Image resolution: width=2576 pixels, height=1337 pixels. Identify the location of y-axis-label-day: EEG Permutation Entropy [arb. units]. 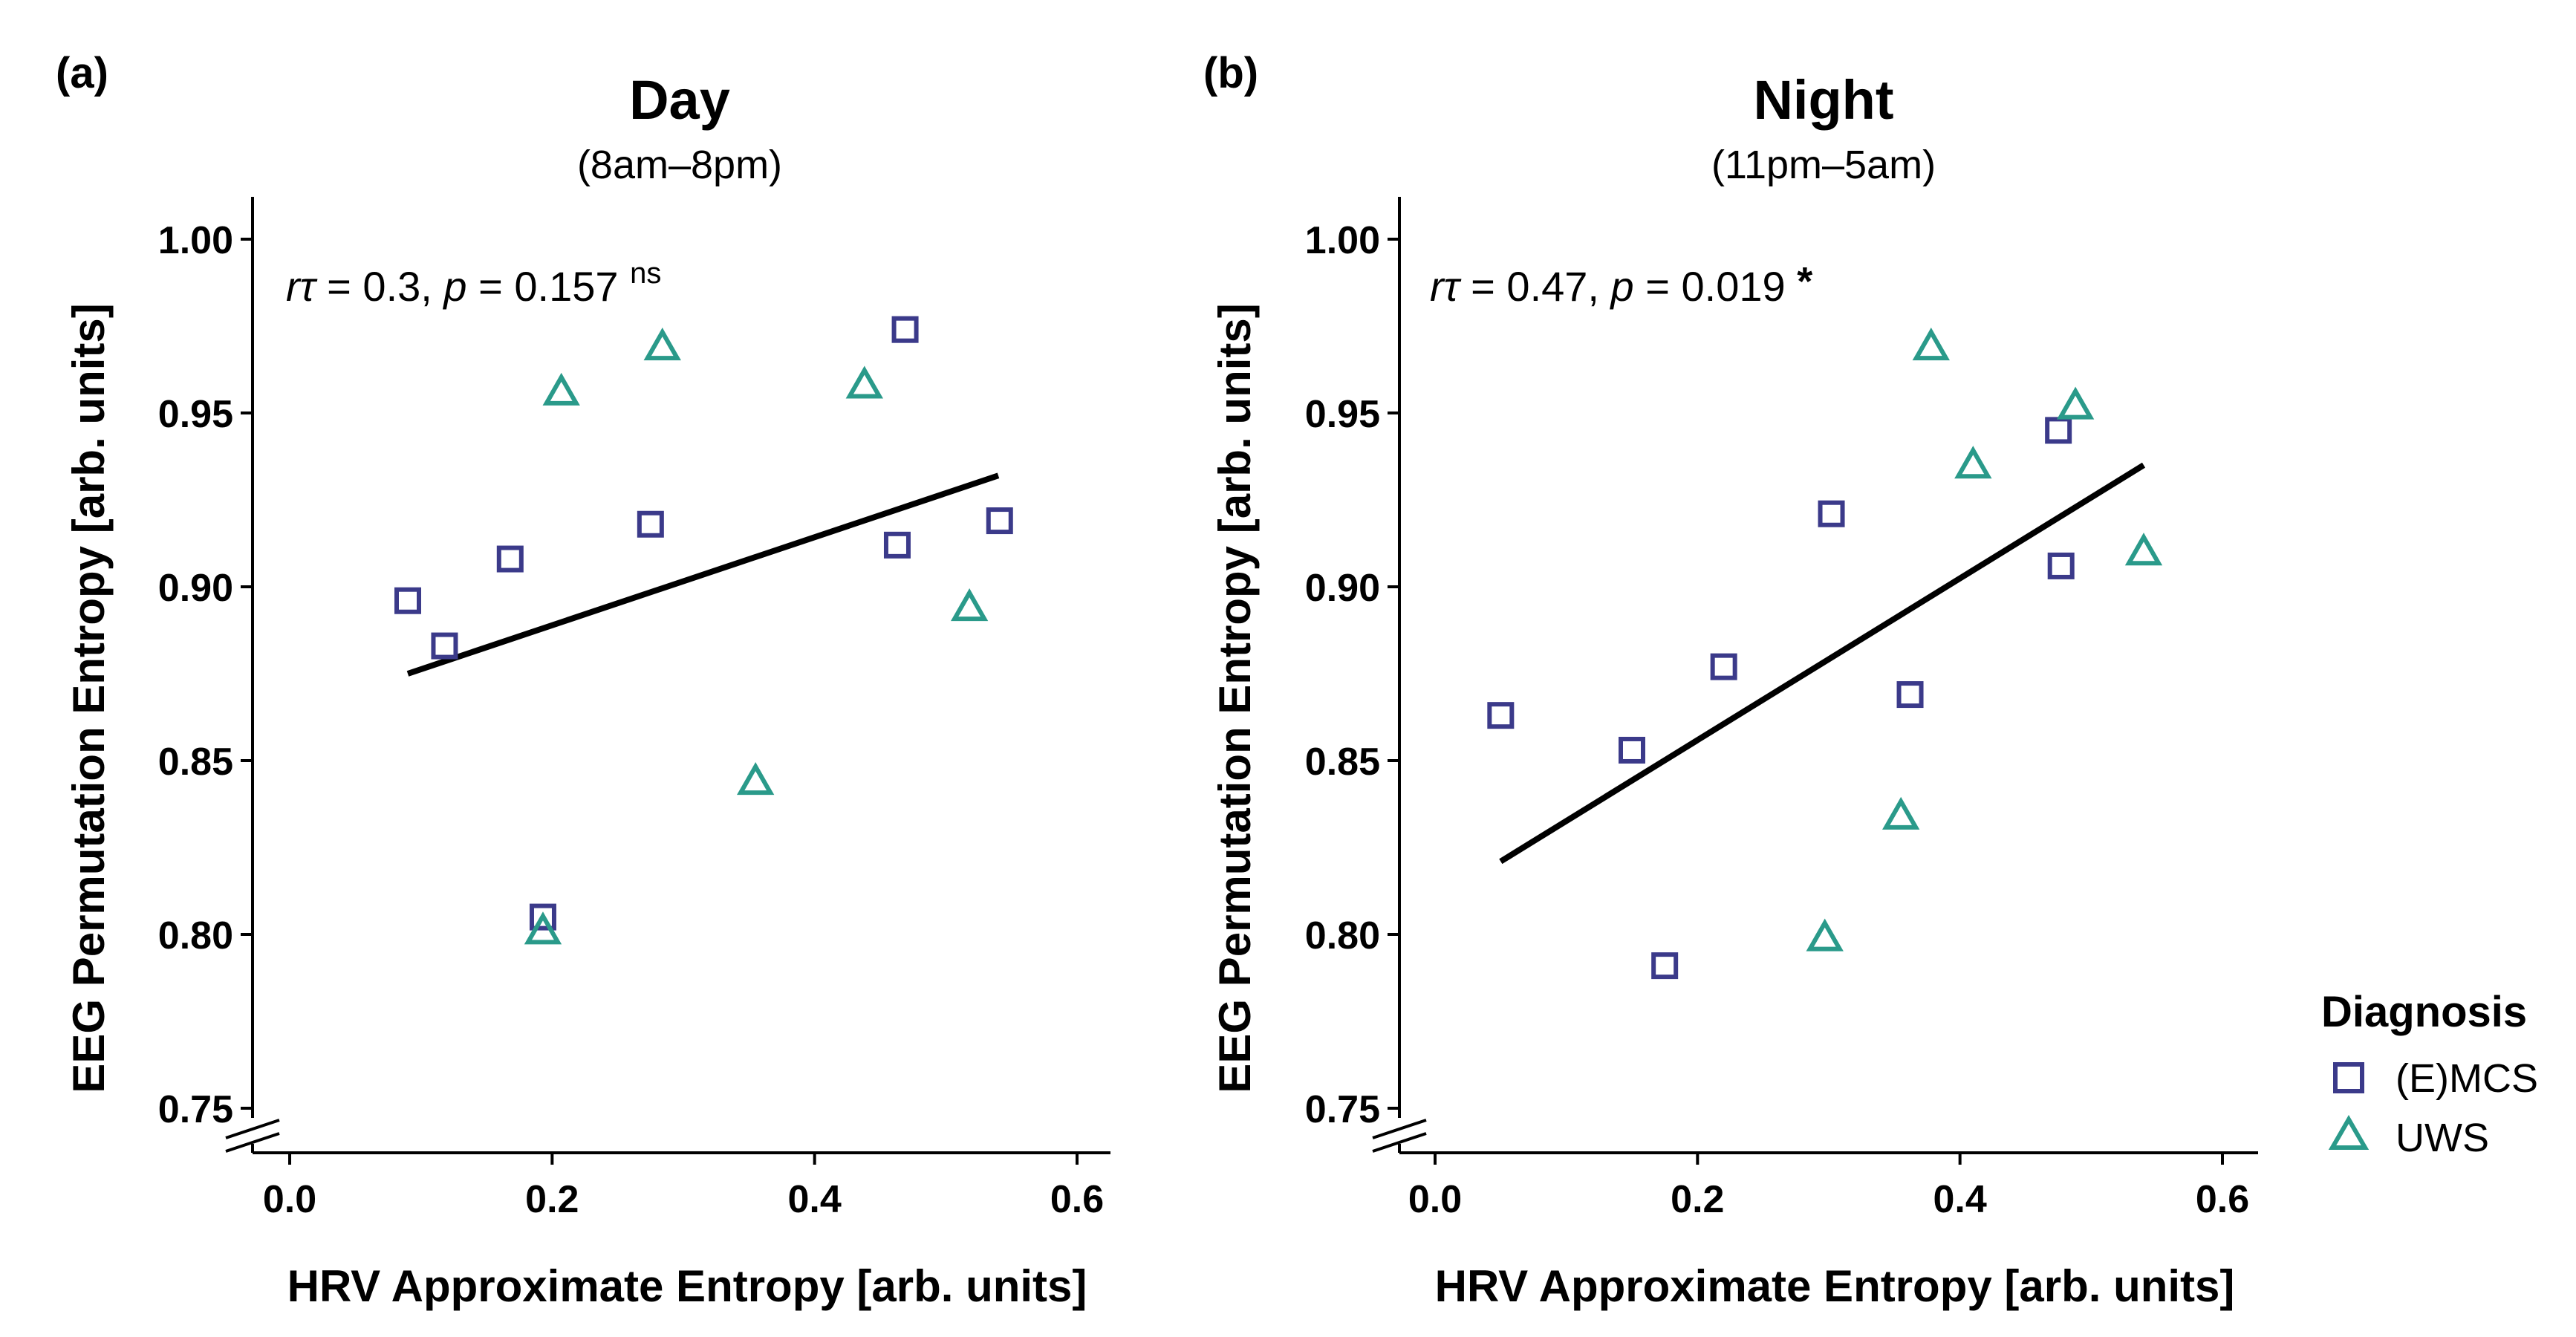
(89, 698).